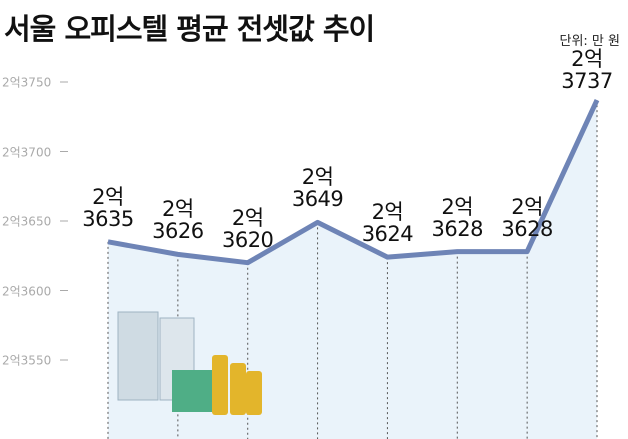 This screenshot has width=628, height=439. Describe the element at coordinates (189, 29) in the screenshot. I see `chart-title: 서울 오피스텔 평균 전셋값 추이` at that location.